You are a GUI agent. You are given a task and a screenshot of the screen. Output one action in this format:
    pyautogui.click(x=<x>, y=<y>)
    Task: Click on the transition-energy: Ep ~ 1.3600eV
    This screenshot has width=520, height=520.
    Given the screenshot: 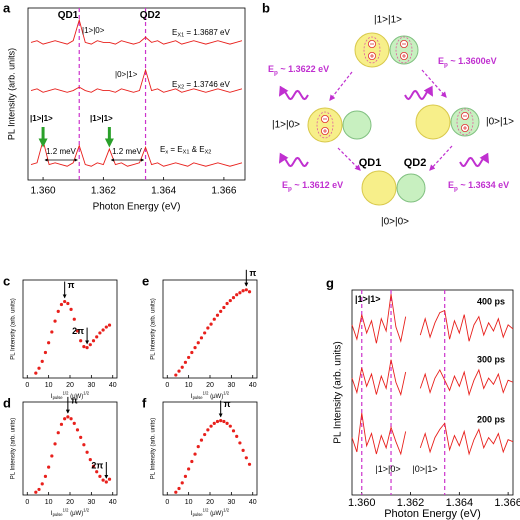 What is the action you would take?
    pyautogui.click(x=467, y=62)
    